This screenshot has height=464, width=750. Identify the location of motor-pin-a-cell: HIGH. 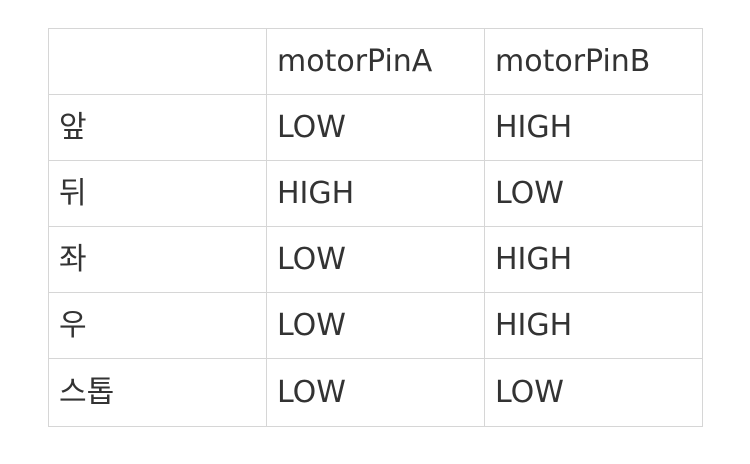
(375, 193).